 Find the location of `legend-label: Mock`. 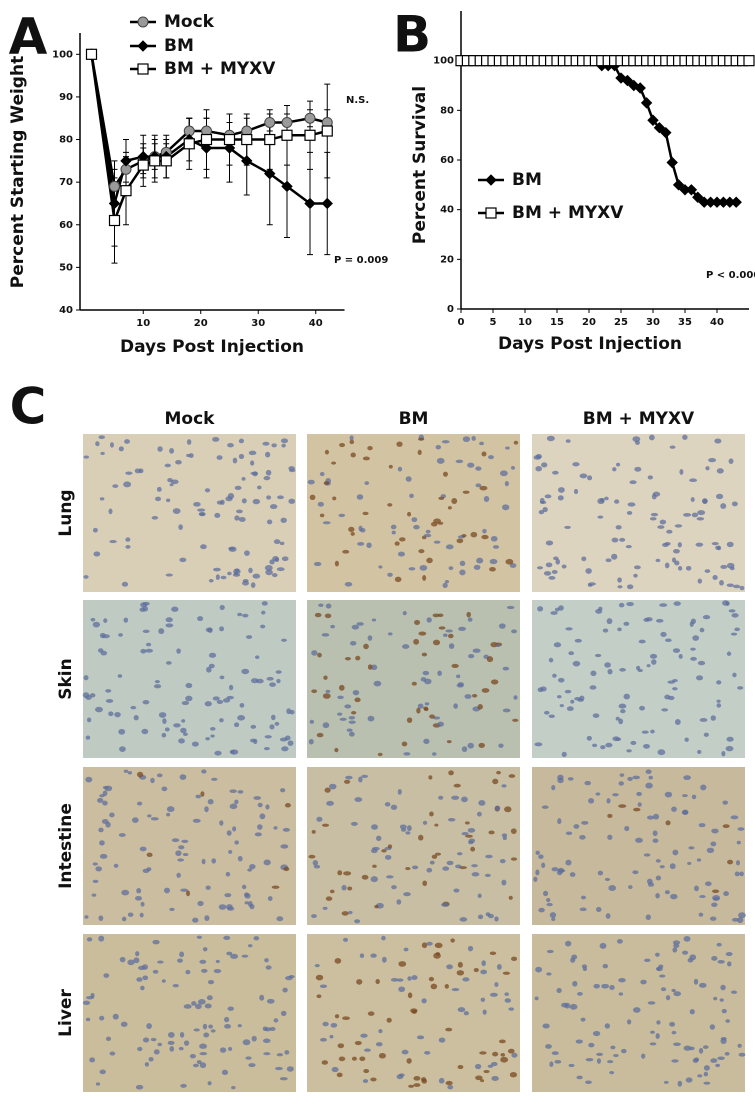

legend-label: Mock is located at coordinates (189, 22).